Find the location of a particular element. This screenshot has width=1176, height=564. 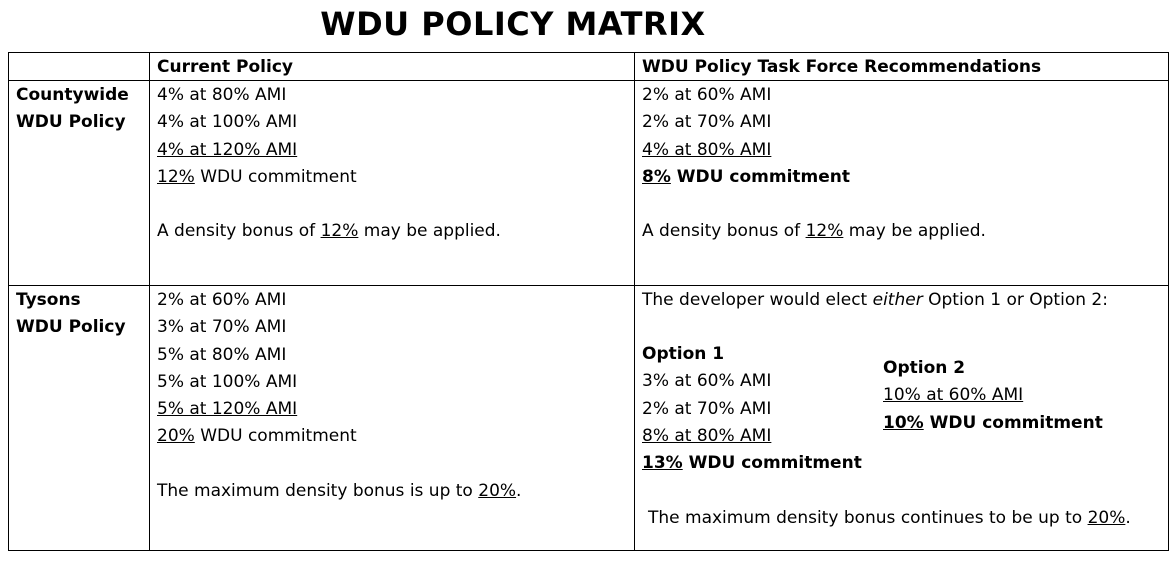

intro-text: The developer would elect is located at coordinates (757, 300).